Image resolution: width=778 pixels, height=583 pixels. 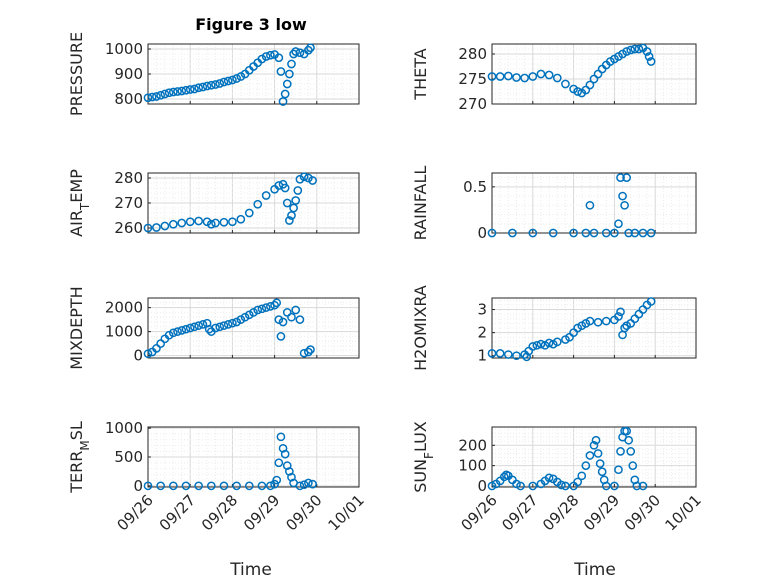 I want to click on y-tick-label: 100, so click(x=472, y=466).